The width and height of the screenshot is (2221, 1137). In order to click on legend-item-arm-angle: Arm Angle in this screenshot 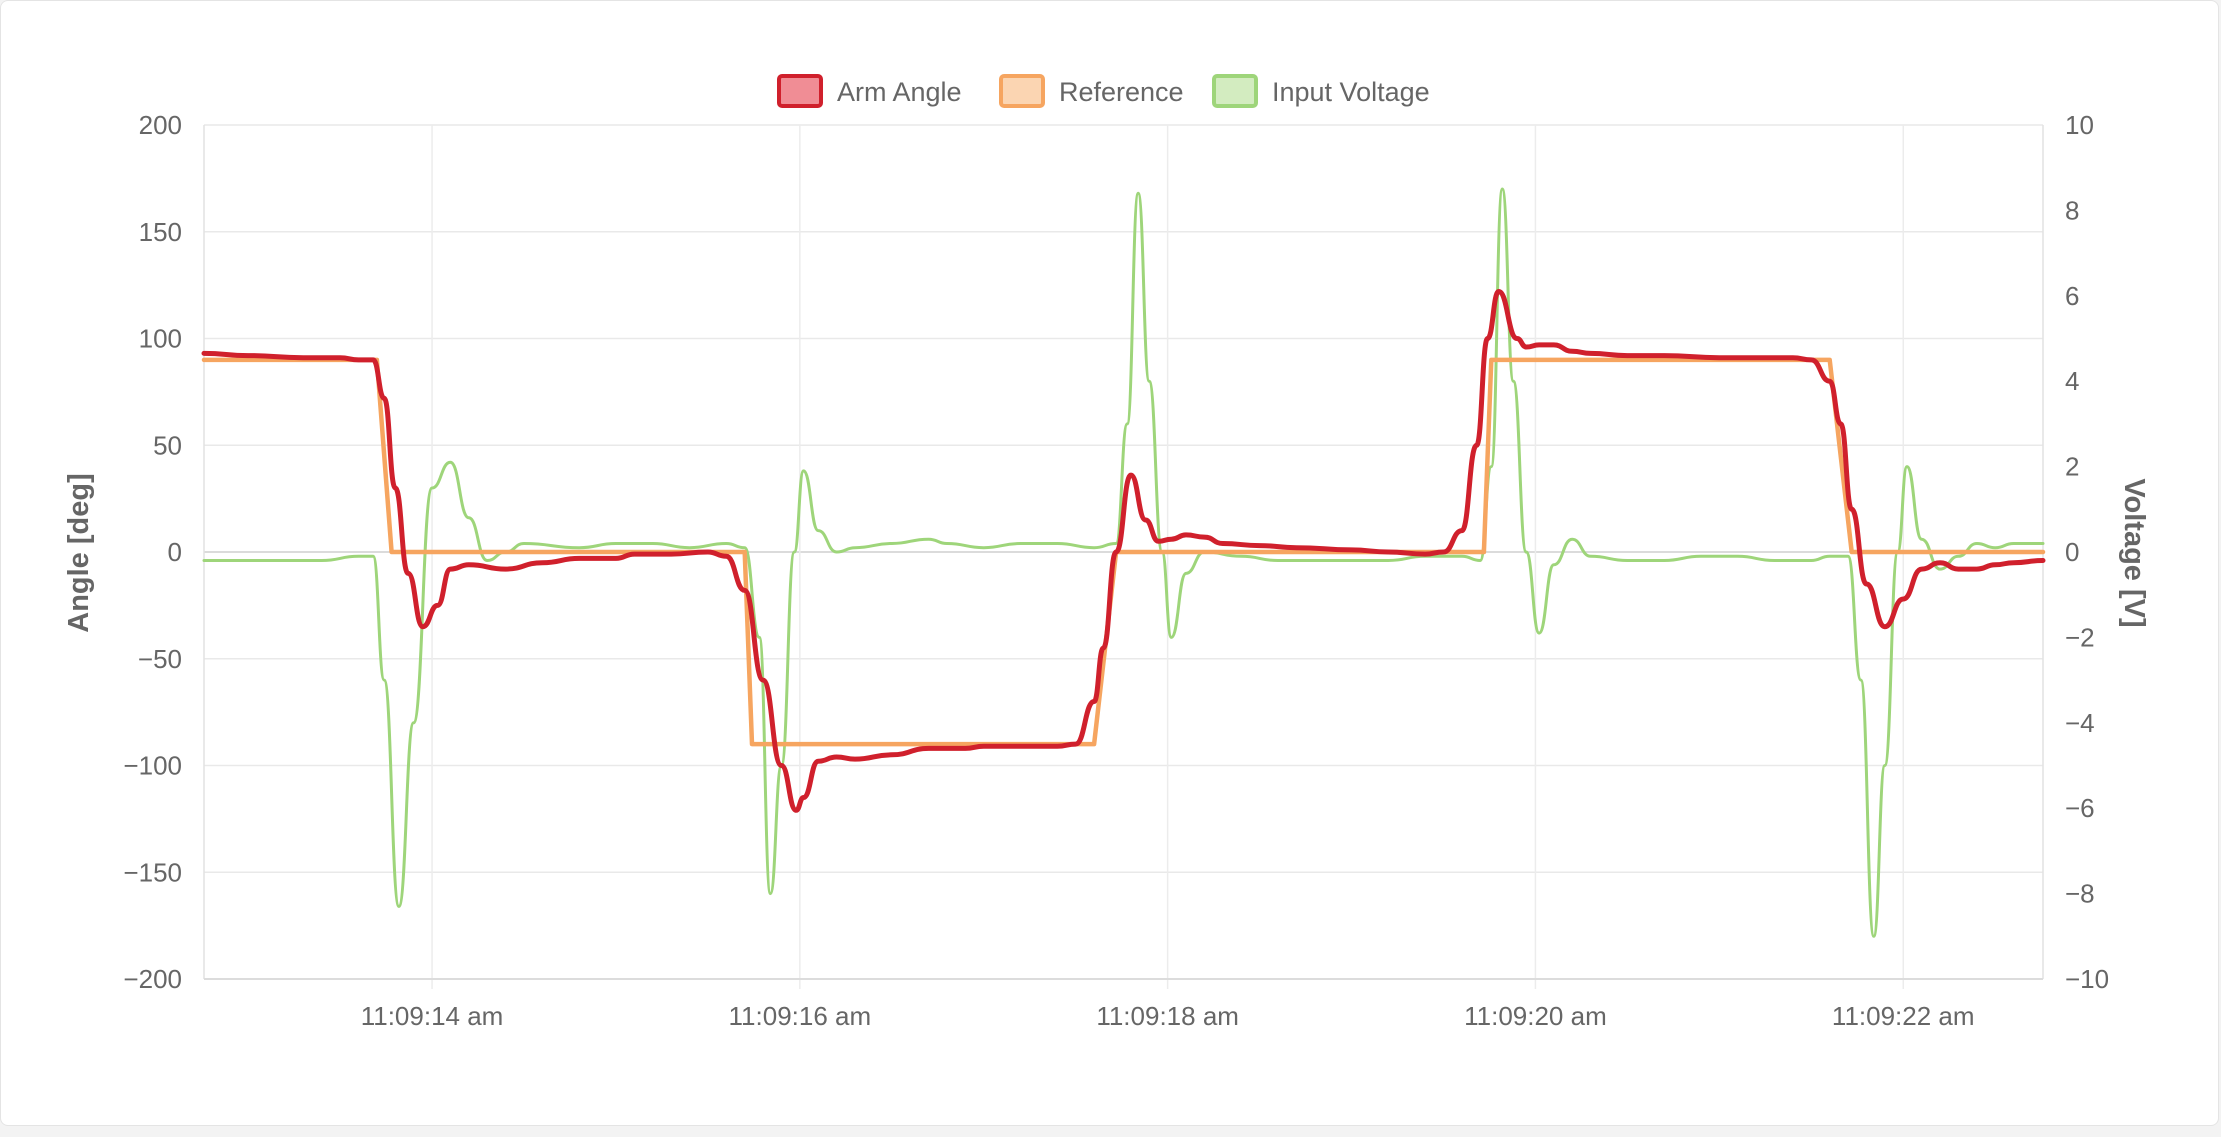, I will do `click(869, 91)`.